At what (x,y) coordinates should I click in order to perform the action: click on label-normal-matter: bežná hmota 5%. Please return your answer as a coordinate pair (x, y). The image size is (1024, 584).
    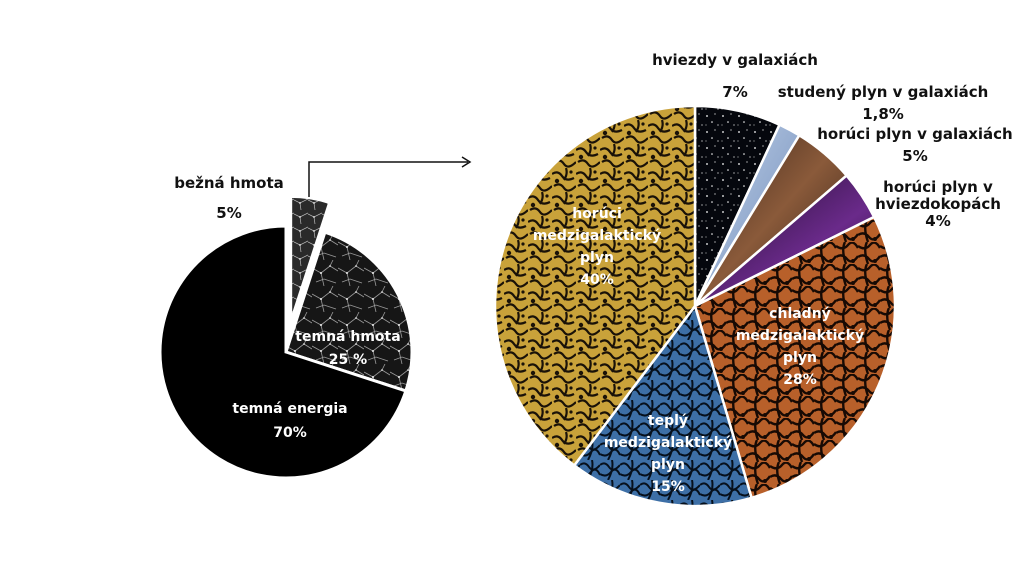
    Looking at the image, I should click on (229, 198).